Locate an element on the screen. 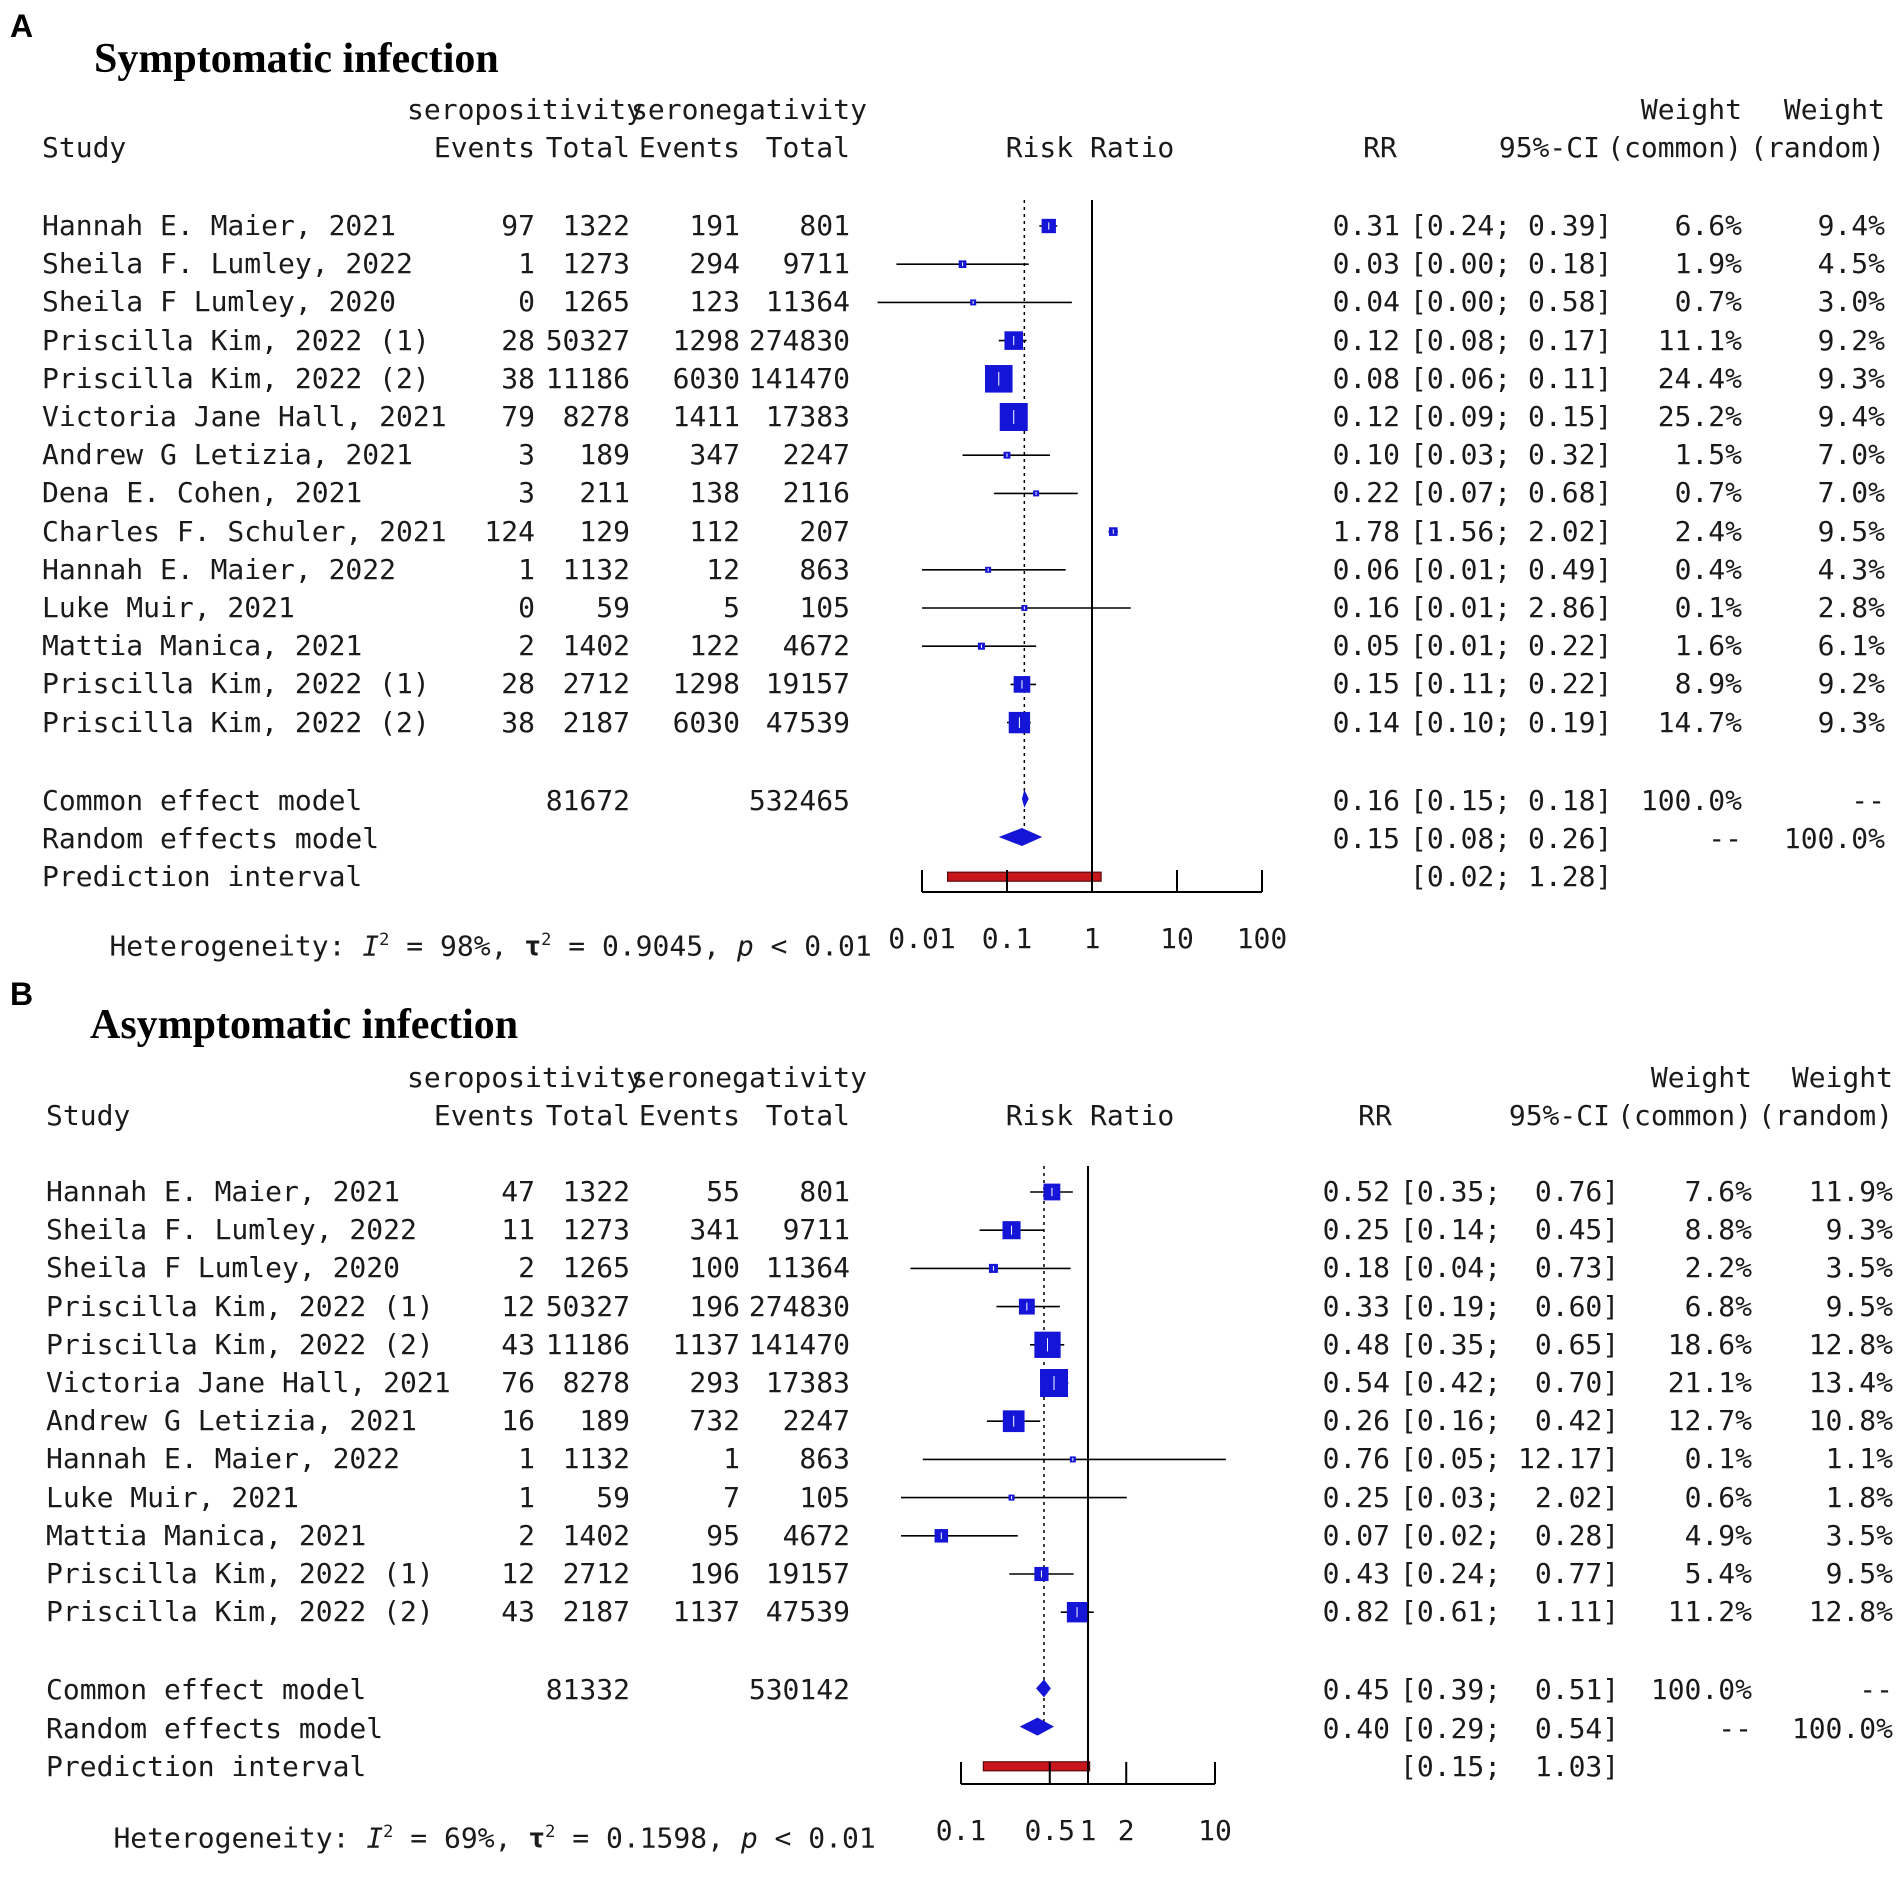 The width and height of the screenshot is (1902, 1896). header-events-2: Events is located at coordinates (689, 1115).